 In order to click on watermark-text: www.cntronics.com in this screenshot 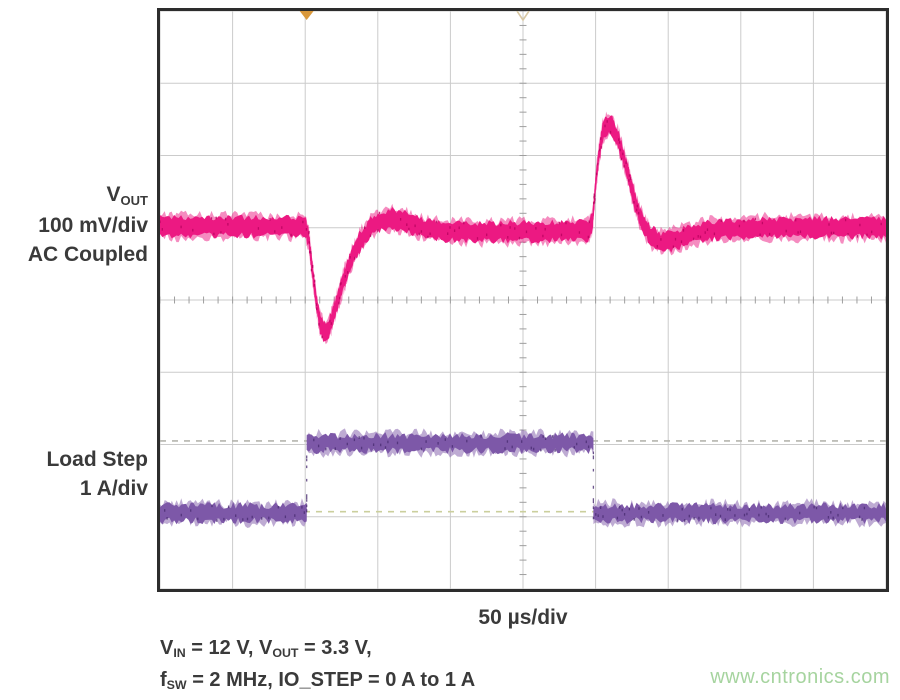, I will do `click(800, 677)`.